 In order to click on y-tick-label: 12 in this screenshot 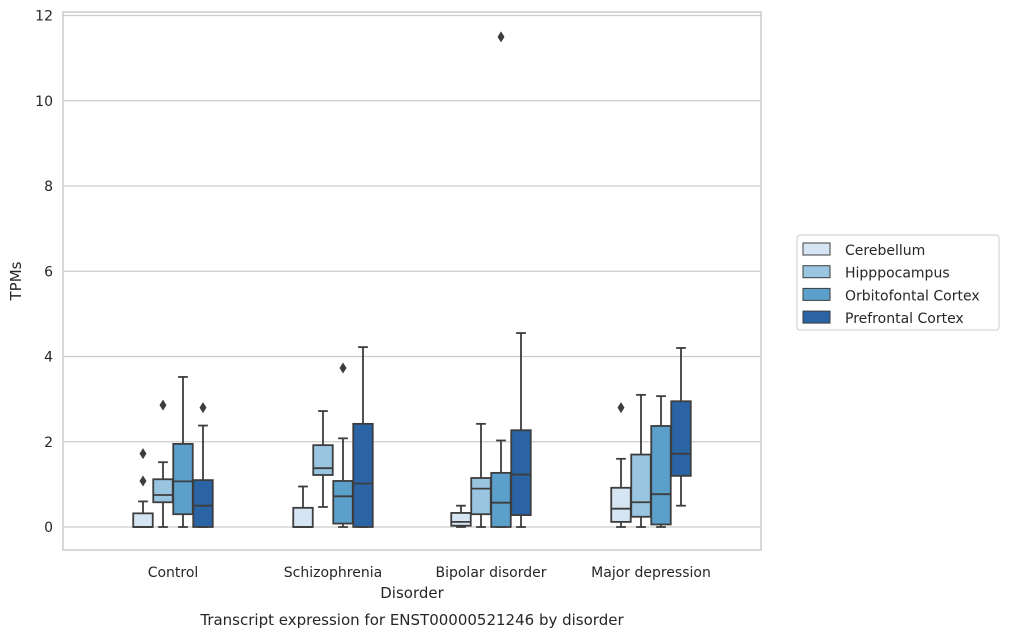, I will do `click(44, 17)`.